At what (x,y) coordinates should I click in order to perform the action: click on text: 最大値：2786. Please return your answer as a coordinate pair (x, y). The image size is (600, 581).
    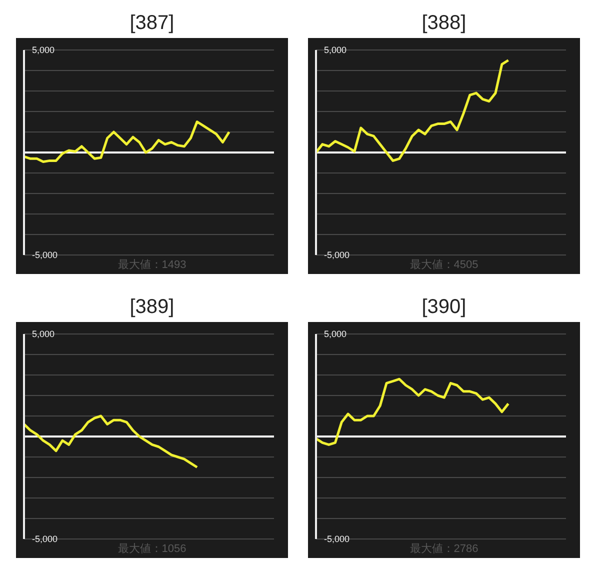
    Looking at the image, I should click on (444, 549).